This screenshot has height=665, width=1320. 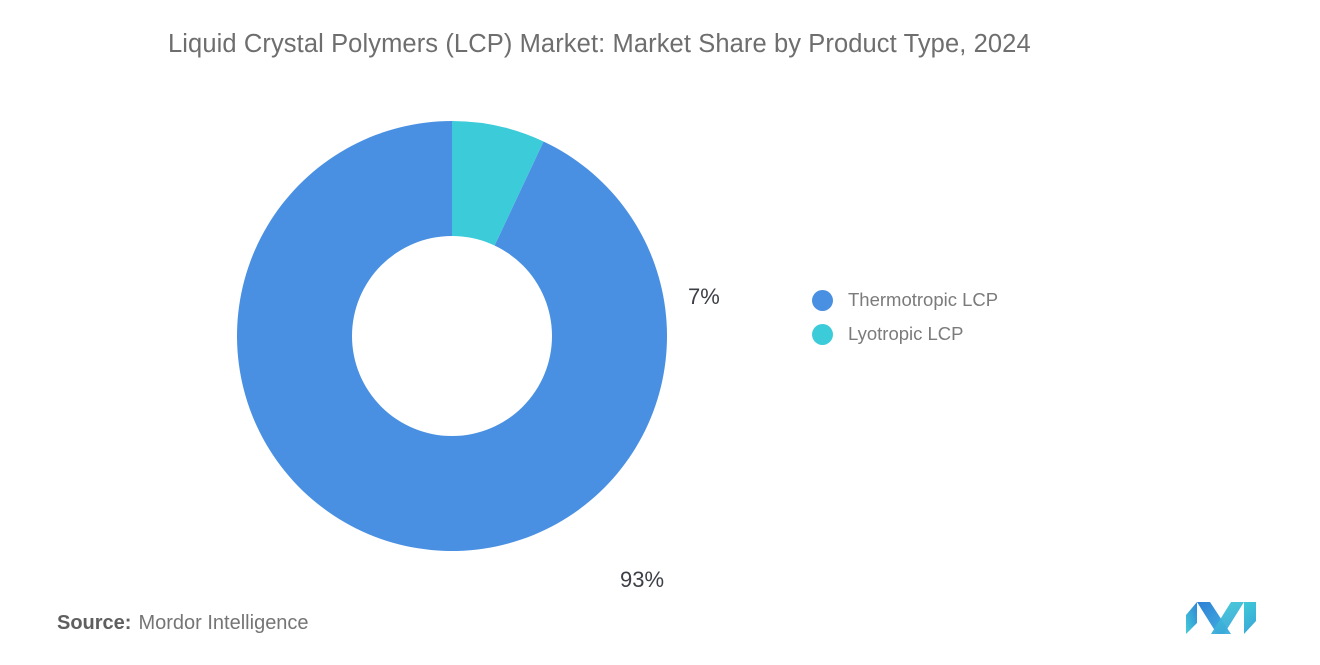 I want to click on legend-label-thermotropic-lcp: Thermotropic LCP, so click(x=923, y=299).